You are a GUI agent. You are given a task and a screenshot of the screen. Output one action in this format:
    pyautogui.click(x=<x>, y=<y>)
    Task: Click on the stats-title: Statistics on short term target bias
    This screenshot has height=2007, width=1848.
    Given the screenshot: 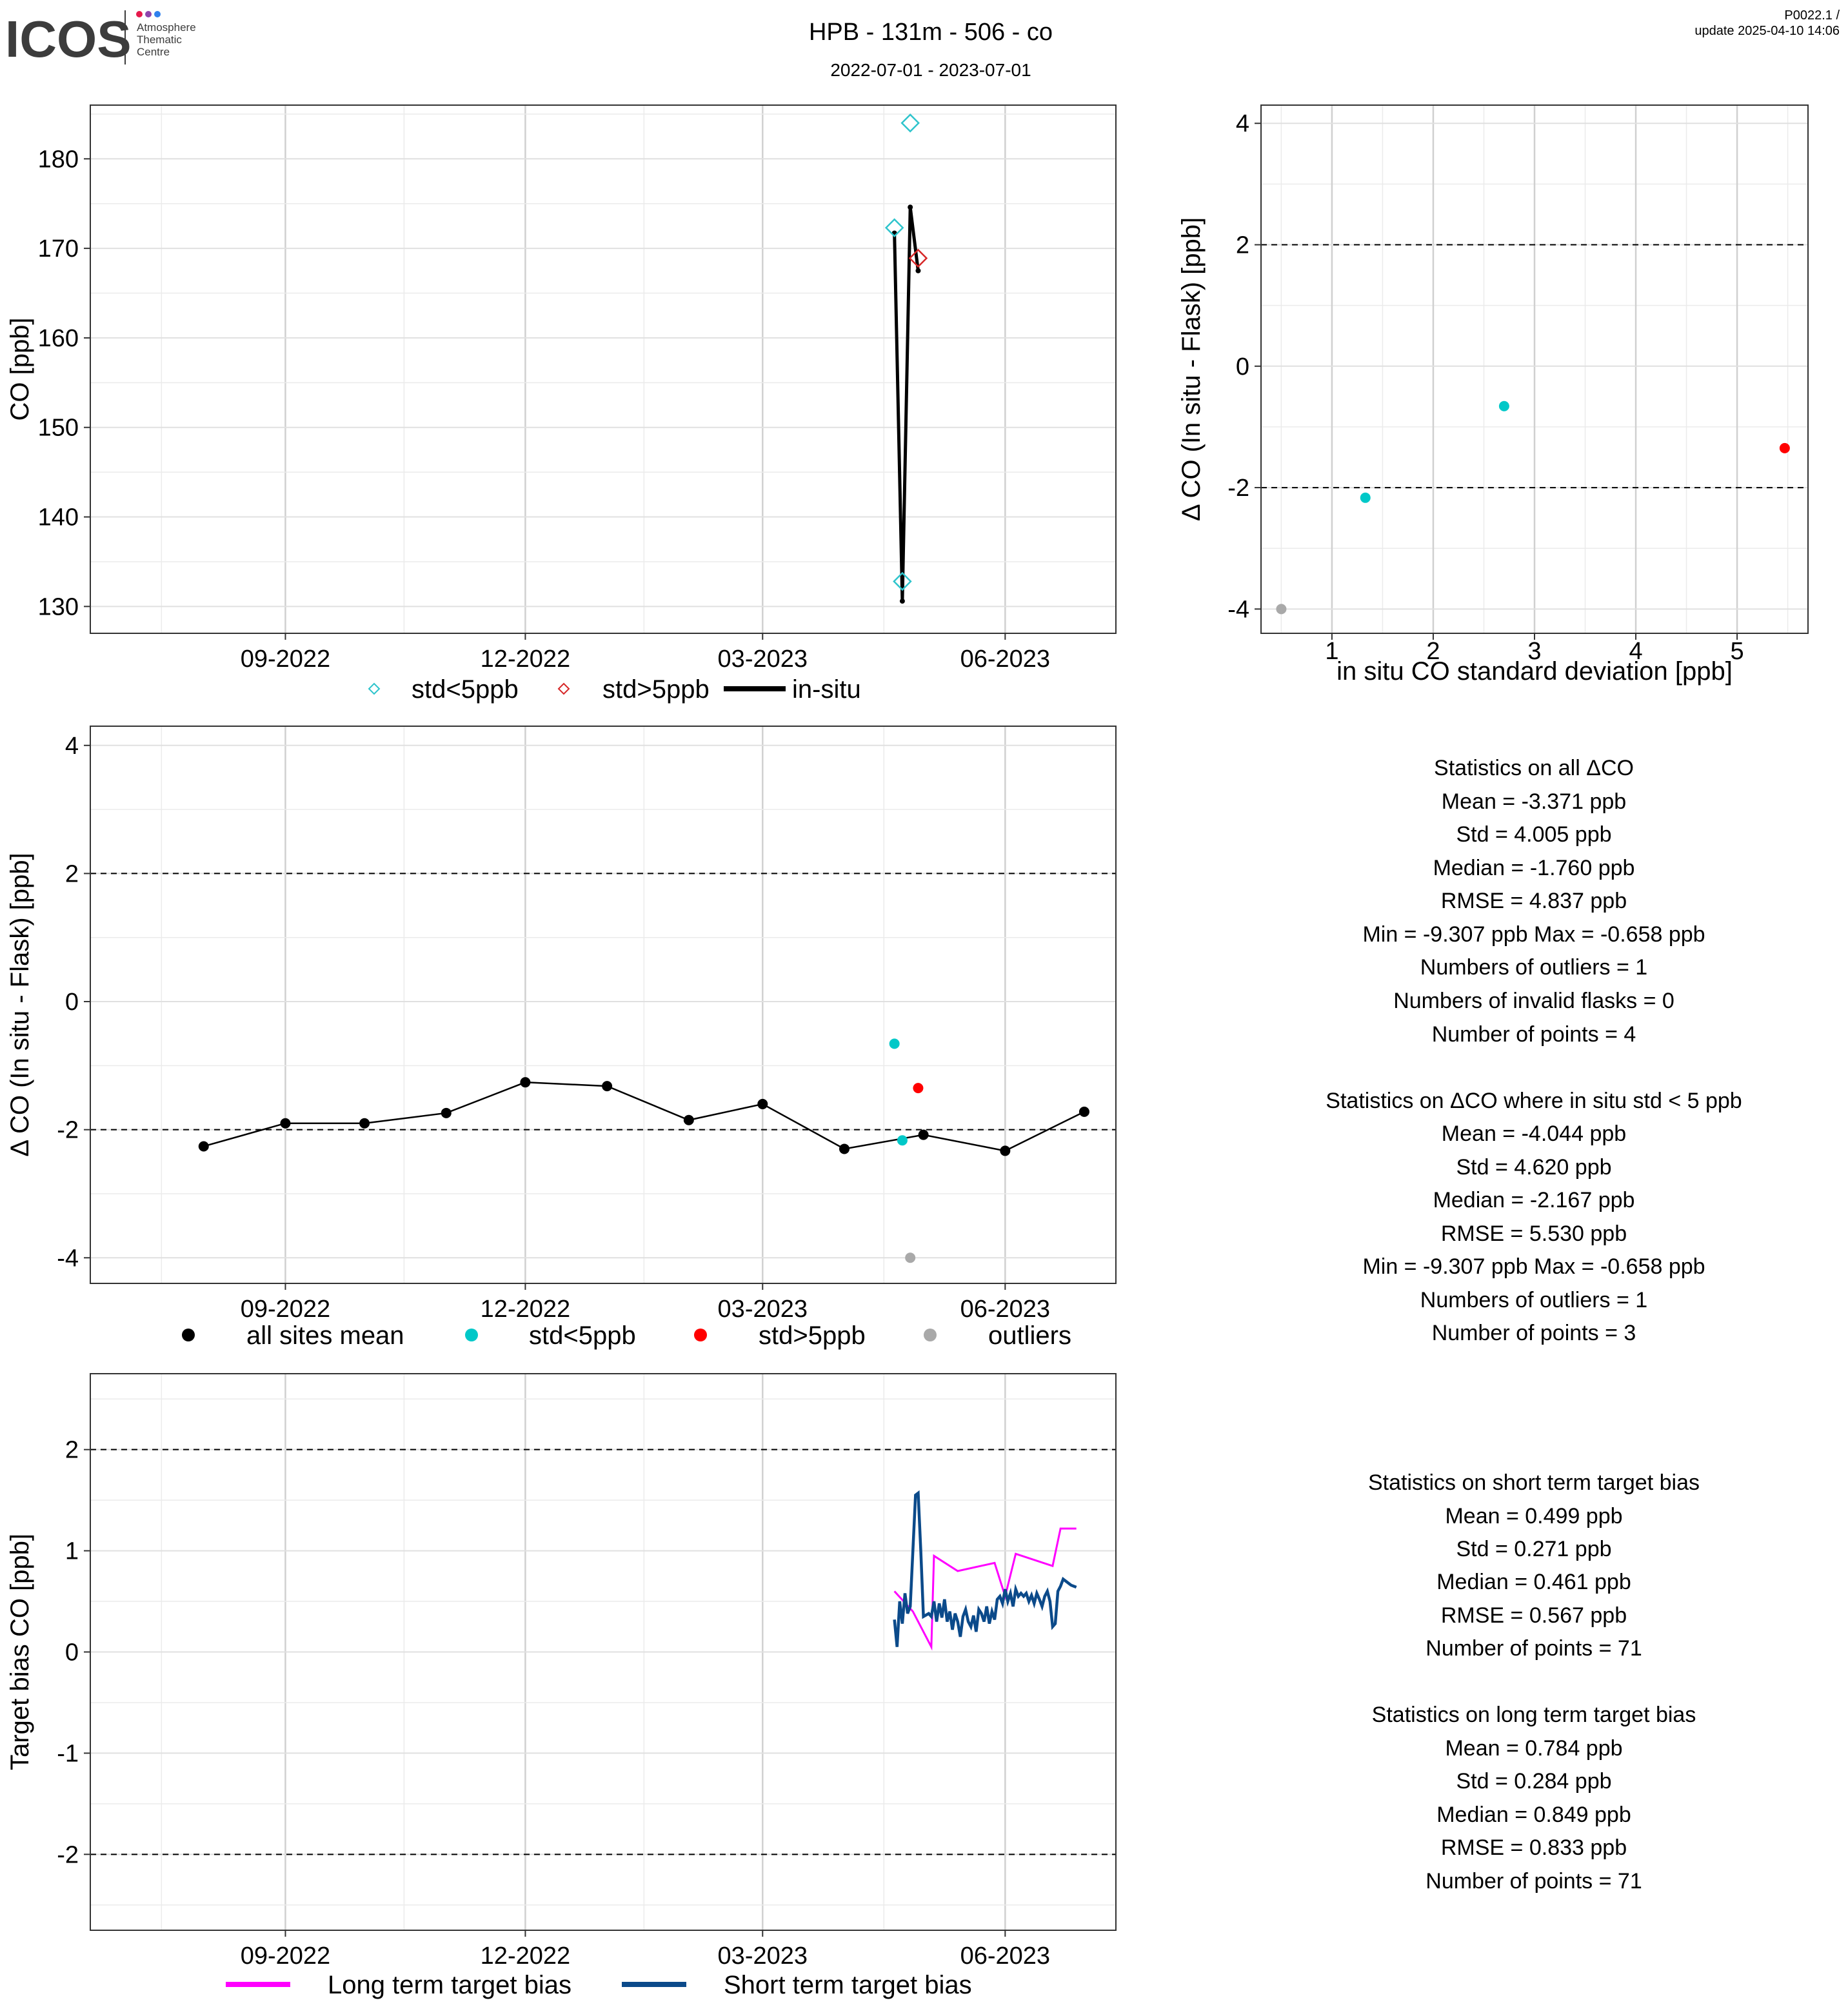 What is the action you would take?
    pyautogui.click(x=1534, y=1482)
    